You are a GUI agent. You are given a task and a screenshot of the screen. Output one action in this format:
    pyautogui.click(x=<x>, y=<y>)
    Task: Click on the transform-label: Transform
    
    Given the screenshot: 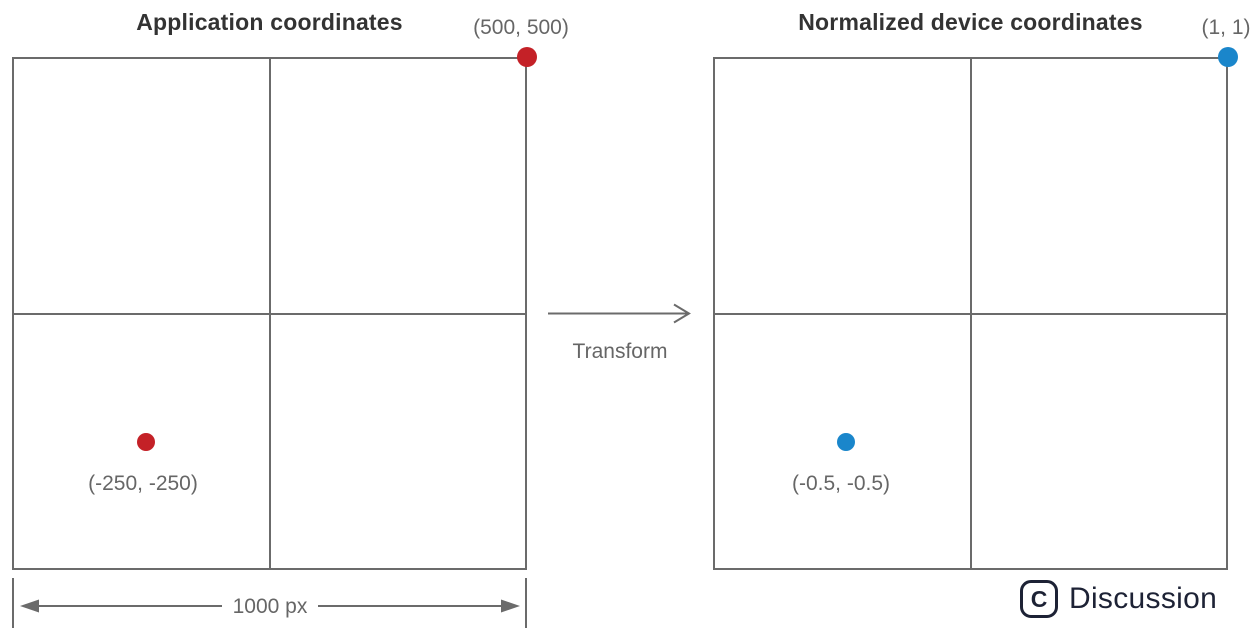 What is the action you would take?
    pyautogui.click(x=620, y=351)
    